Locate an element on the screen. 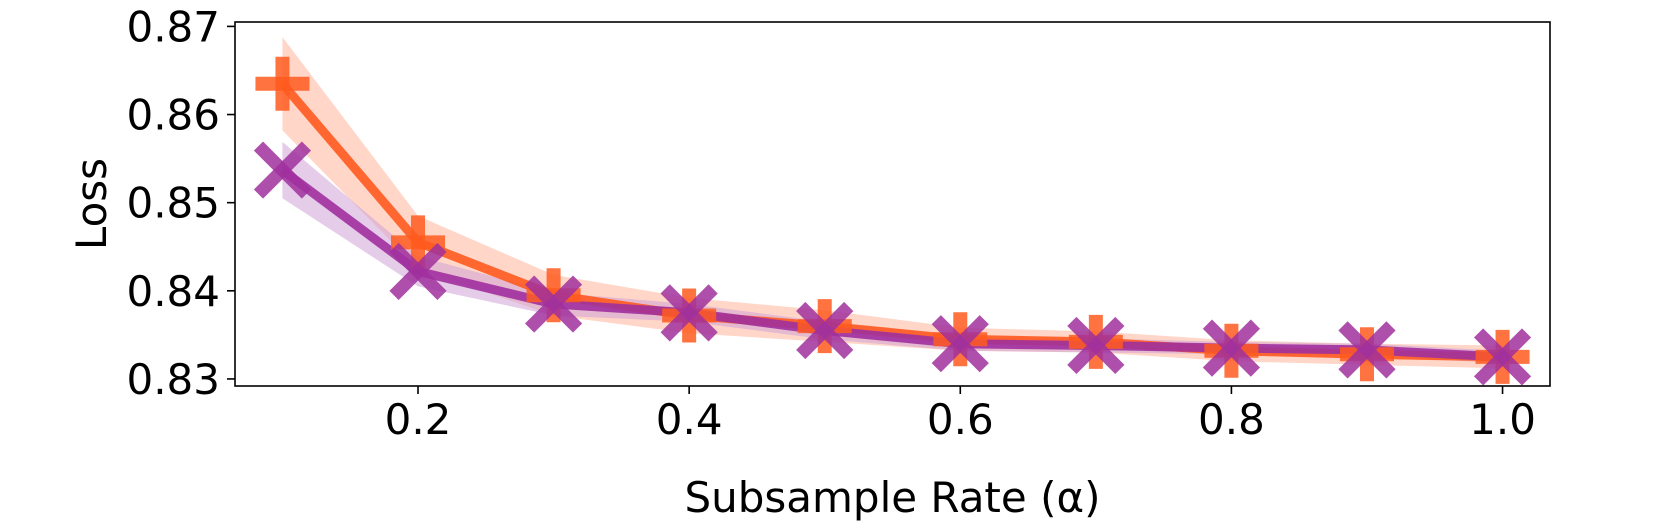 The image size is (1661, 532). x-tick-label: 1.0 is located at coordinates (1502, 419).